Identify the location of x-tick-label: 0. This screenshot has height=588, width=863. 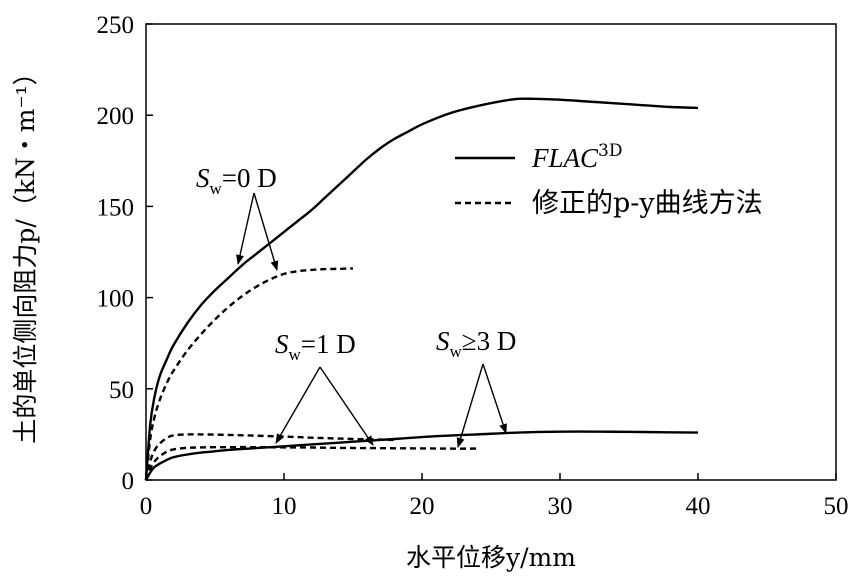
(146, 506).